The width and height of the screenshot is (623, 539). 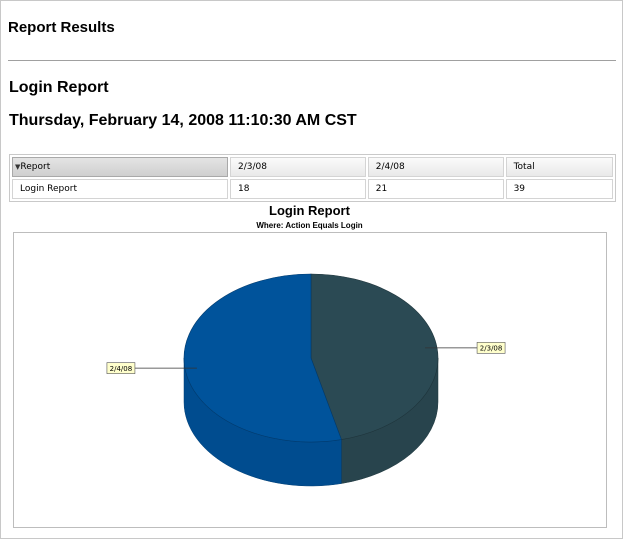 I want to click on table-cell-2-4-08: 21, so click(x=435, y=189).